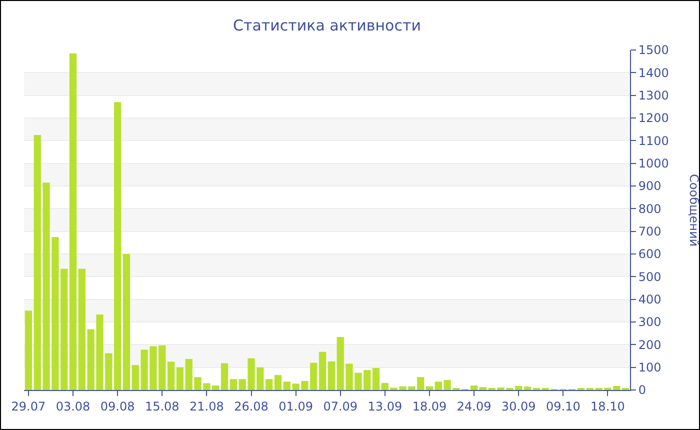 The height and width of the screenshot is (430, 700). What do you see at coordinates (207, 406) in the screenshot?
I see `x-tick-label: 21.08` at bounding box center [207, 406].